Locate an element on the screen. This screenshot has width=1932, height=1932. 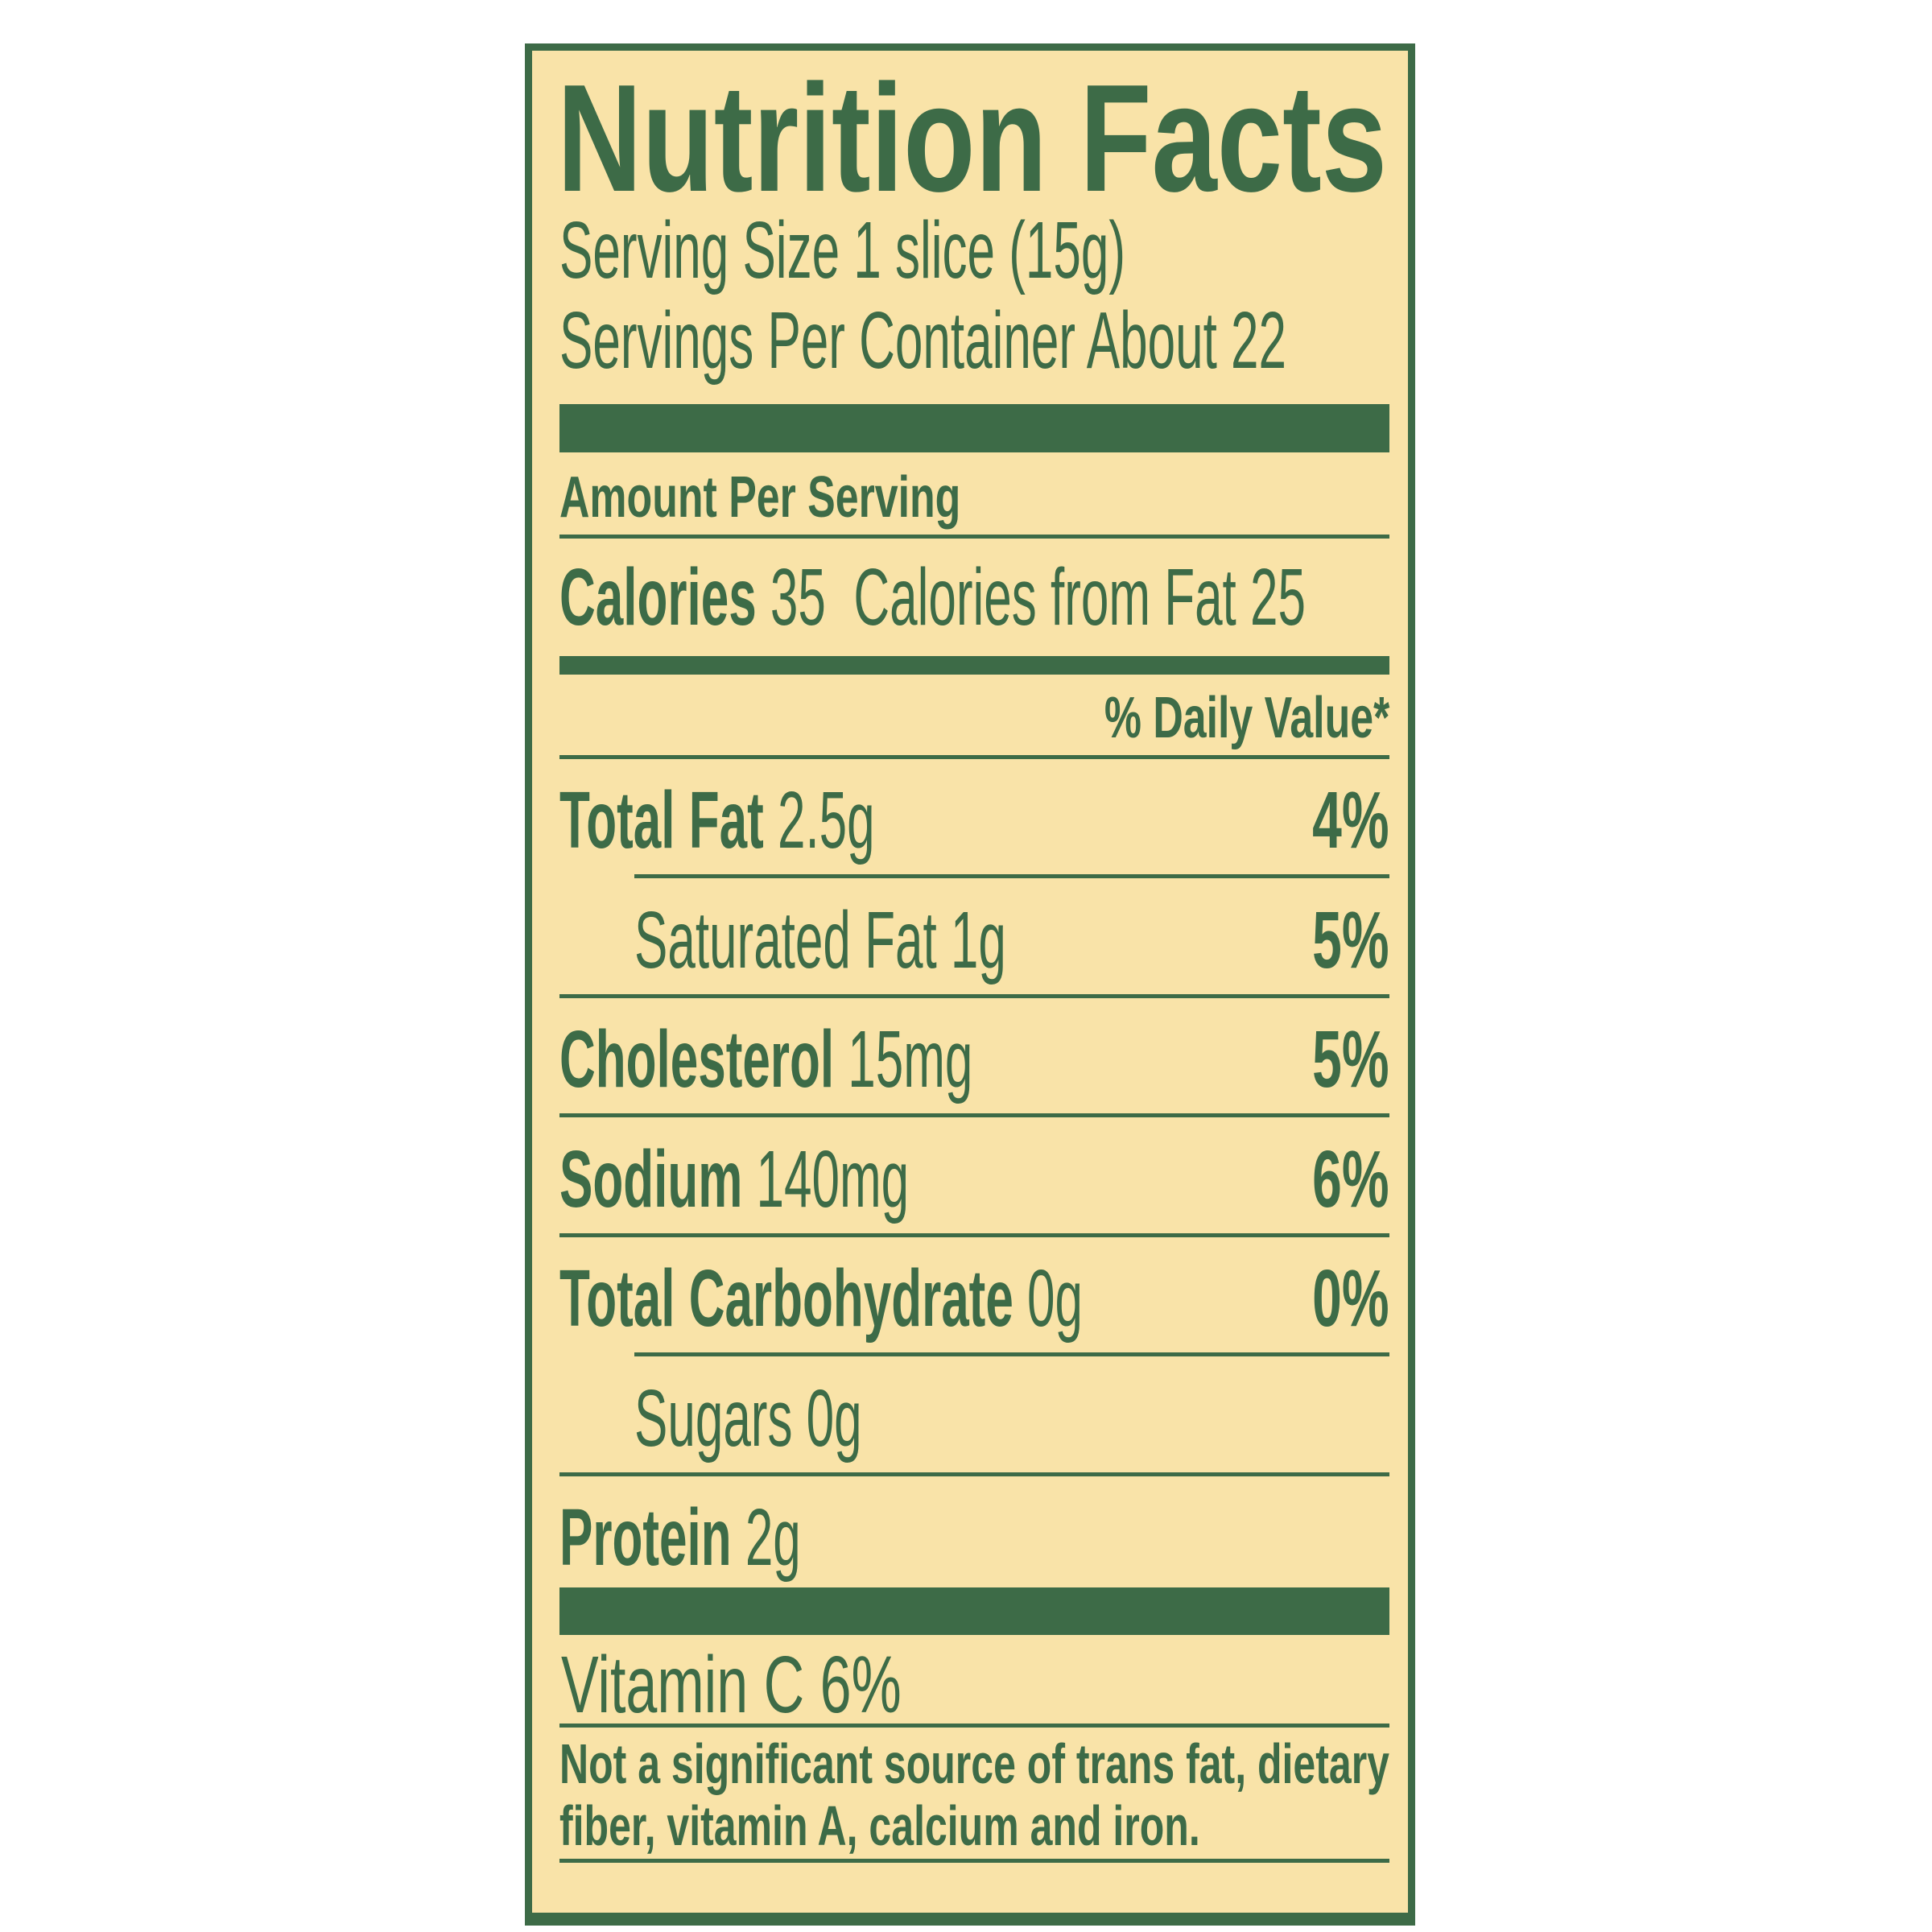
medium-divider is located at coordinates (974, 665).